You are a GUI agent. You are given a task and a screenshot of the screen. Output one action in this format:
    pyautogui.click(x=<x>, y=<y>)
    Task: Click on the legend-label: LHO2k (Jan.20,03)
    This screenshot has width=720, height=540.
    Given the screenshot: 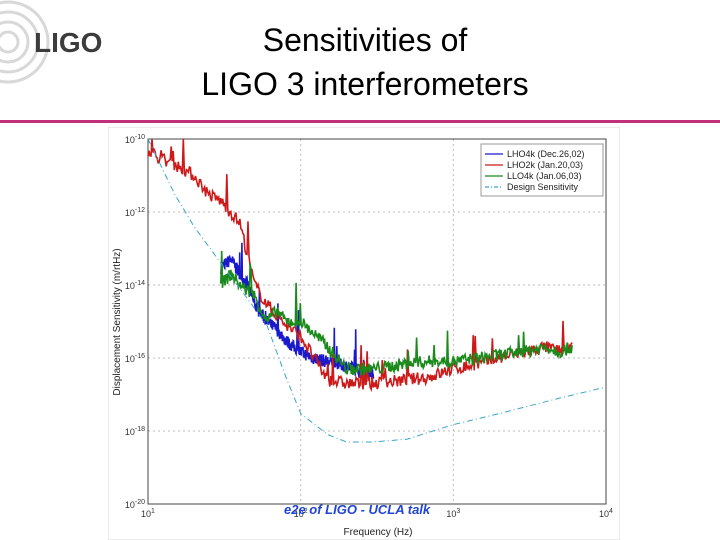 What is the action you would take?
    pyautogui.click(x=545, y=165)
    